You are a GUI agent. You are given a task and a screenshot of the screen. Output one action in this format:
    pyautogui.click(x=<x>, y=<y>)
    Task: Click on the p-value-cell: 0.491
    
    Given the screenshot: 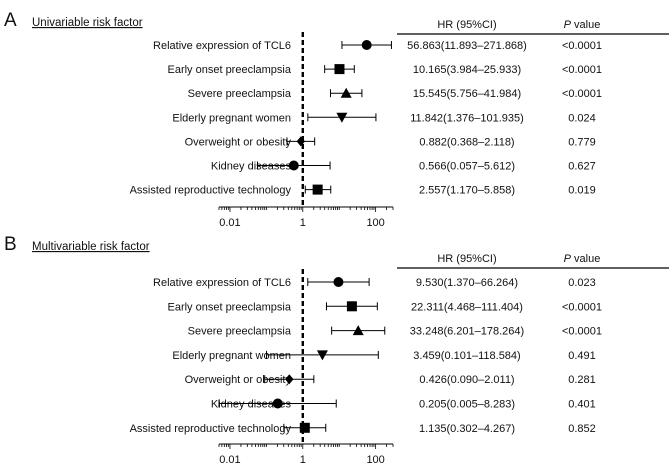 What is the action you would take?
    pyautogui.click(x=582, y=356)
    